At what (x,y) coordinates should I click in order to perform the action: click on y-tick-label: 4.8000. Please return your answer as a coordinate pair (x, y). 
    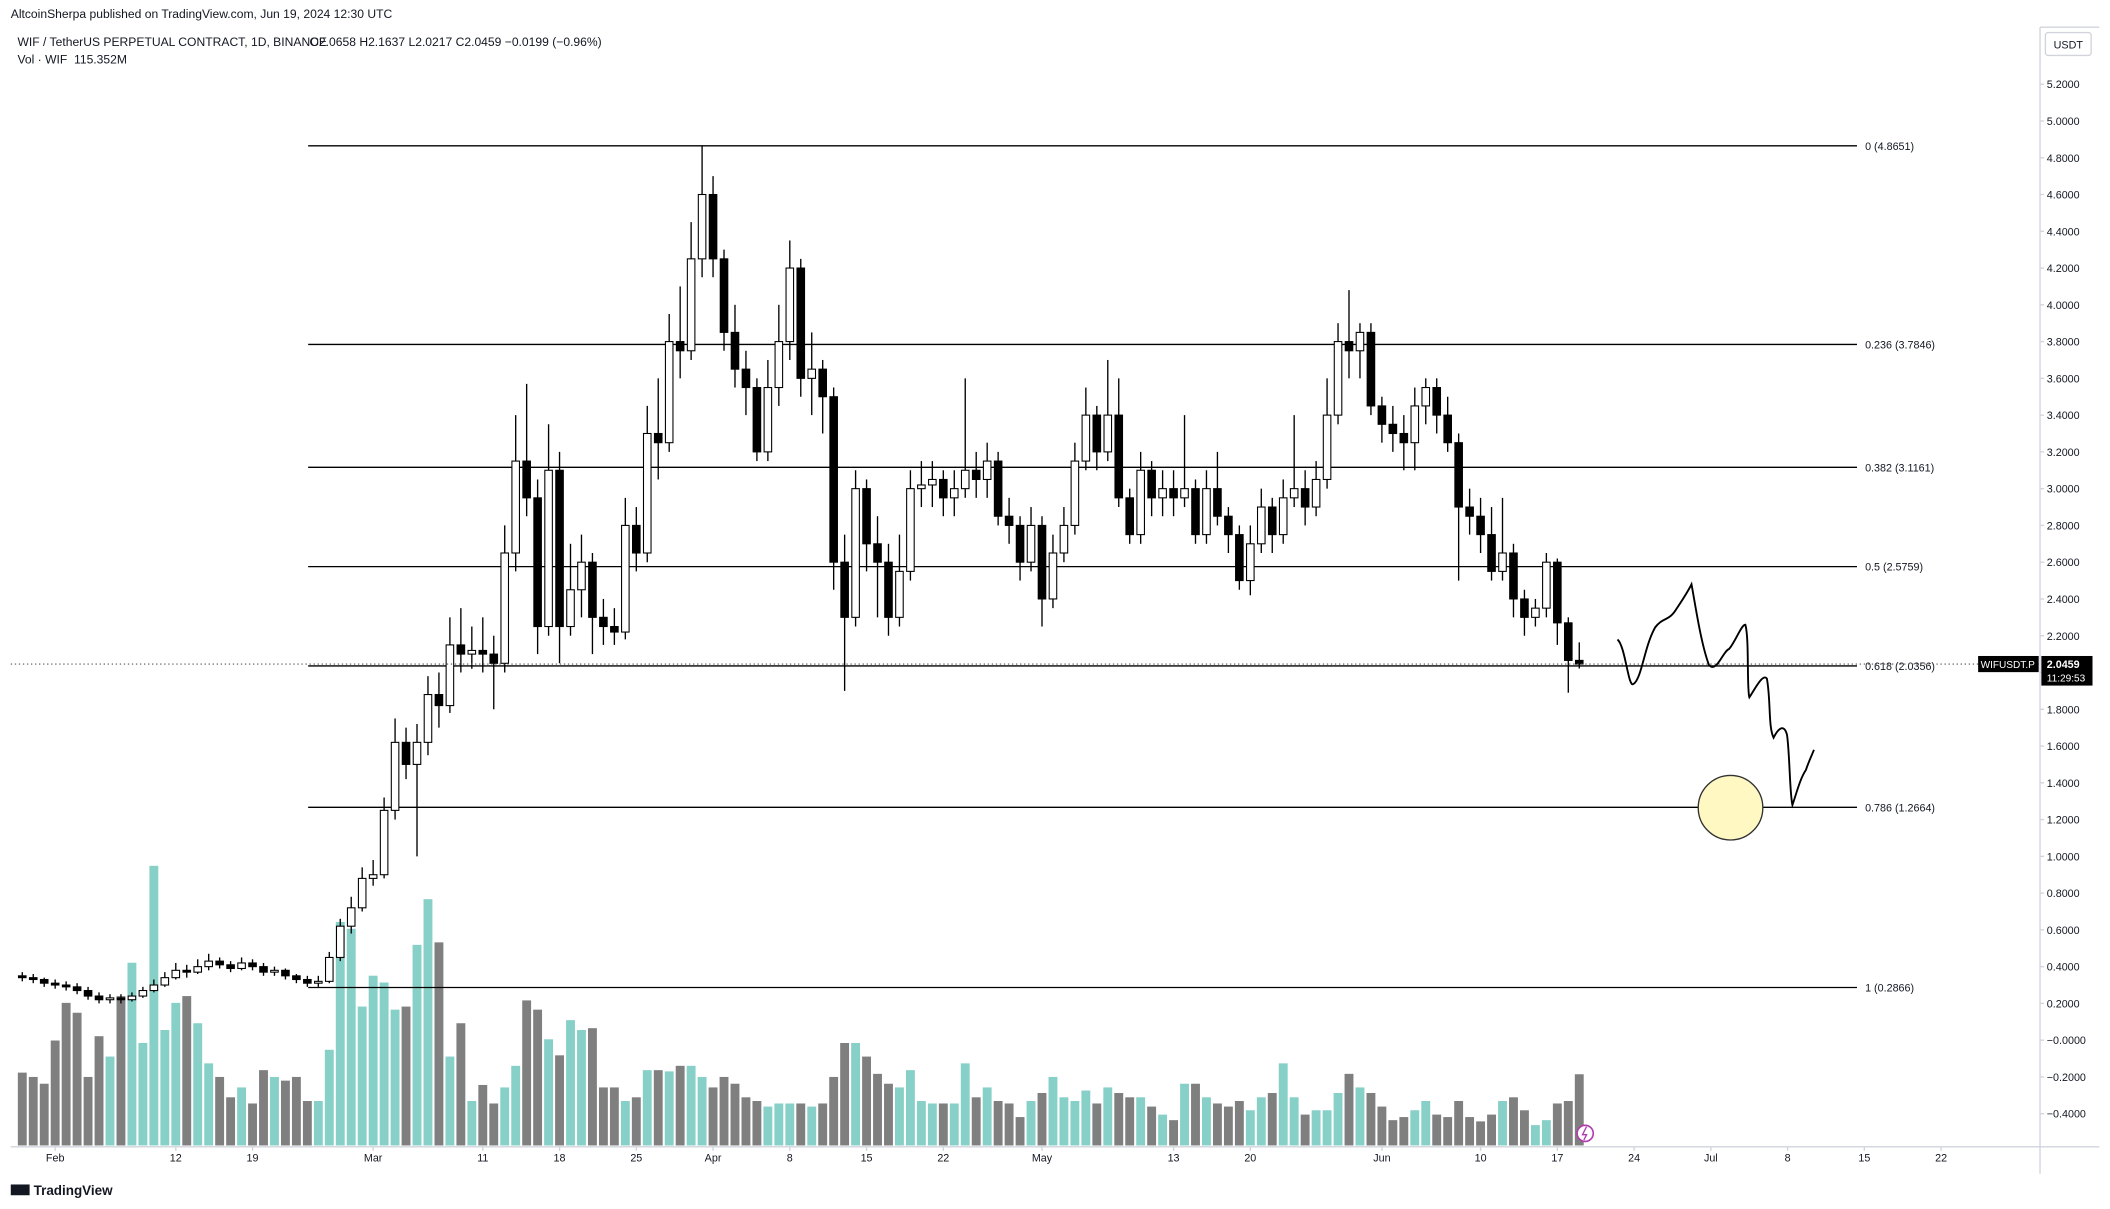
    Looking at the image, I should click on (2063, 159).